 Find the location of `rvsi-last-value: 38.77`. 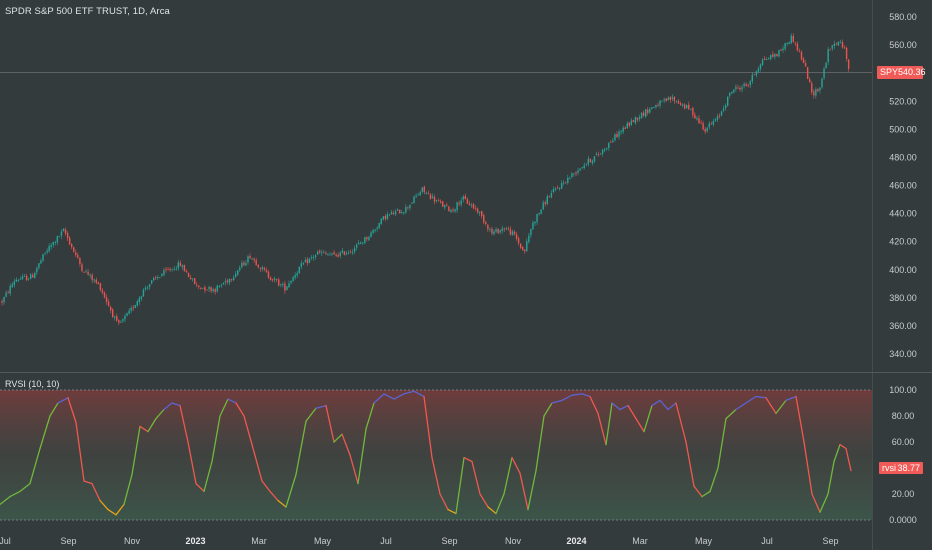

rvsi-last-value: 38.77 is located at coordinates (908, 468).